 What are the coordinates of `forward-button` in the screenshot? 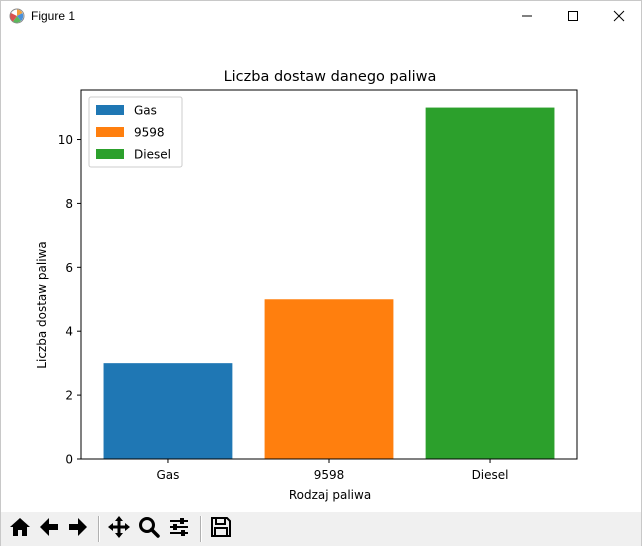 It's located at (78, 529).